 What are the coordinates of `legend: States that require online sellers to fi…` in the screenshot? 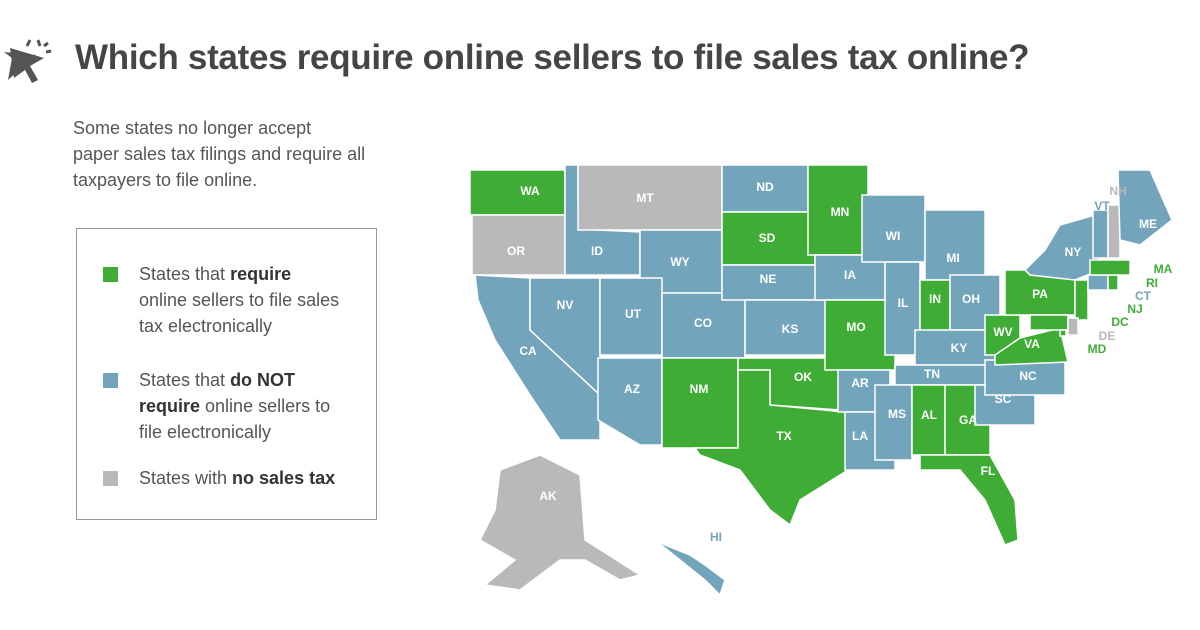 It's located at (226, 374).